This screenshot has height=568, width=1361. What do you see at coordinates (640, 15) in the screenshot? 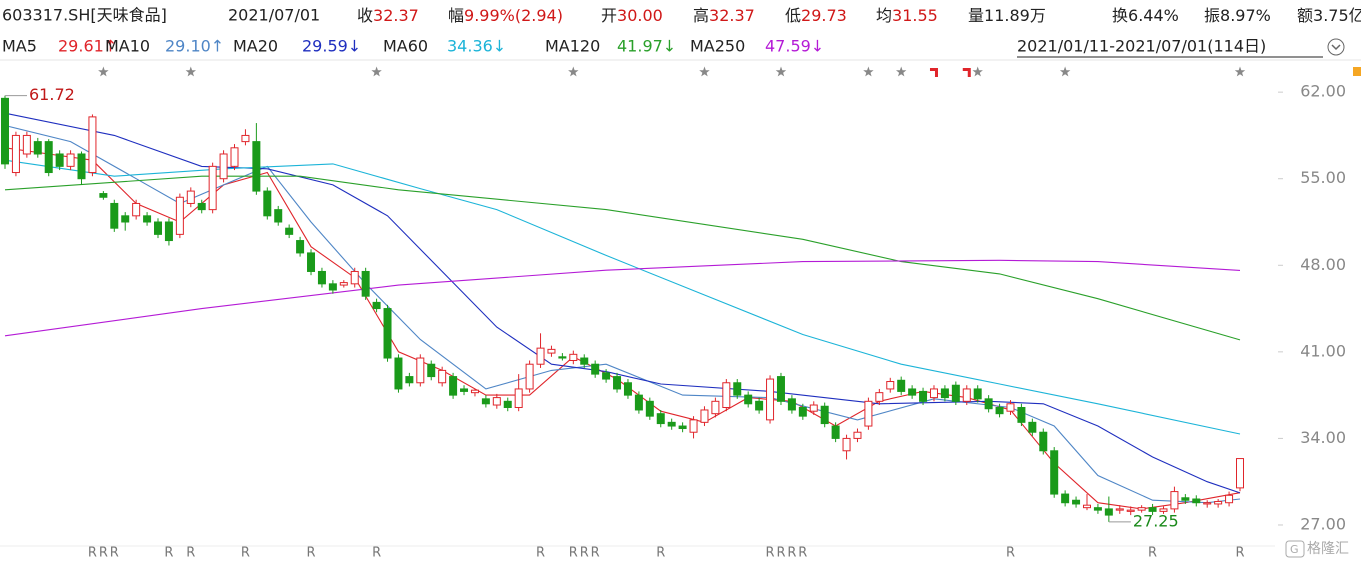
I see `header-value: 30.00` at bounding box center [640, 15].